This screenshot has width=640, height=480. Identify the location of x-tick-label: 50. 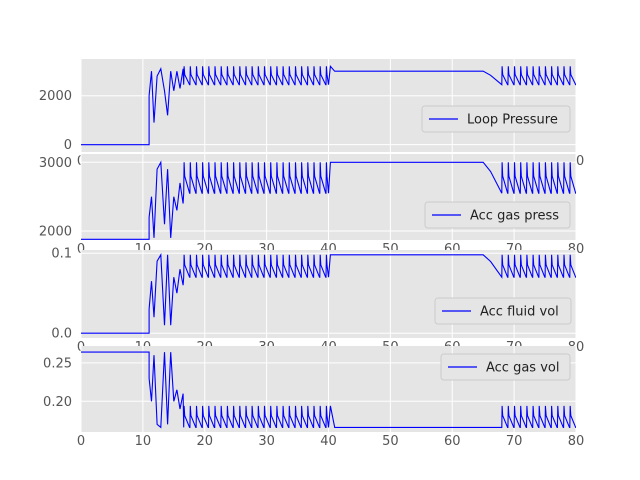
(390, 441).